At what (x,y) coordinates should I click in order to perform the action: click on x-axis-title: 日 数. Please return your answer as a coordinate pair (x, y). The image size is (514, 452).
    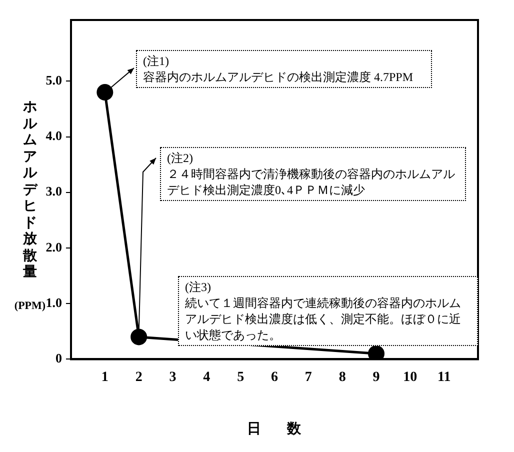
    Looking at the image, I should click on (277, 429).